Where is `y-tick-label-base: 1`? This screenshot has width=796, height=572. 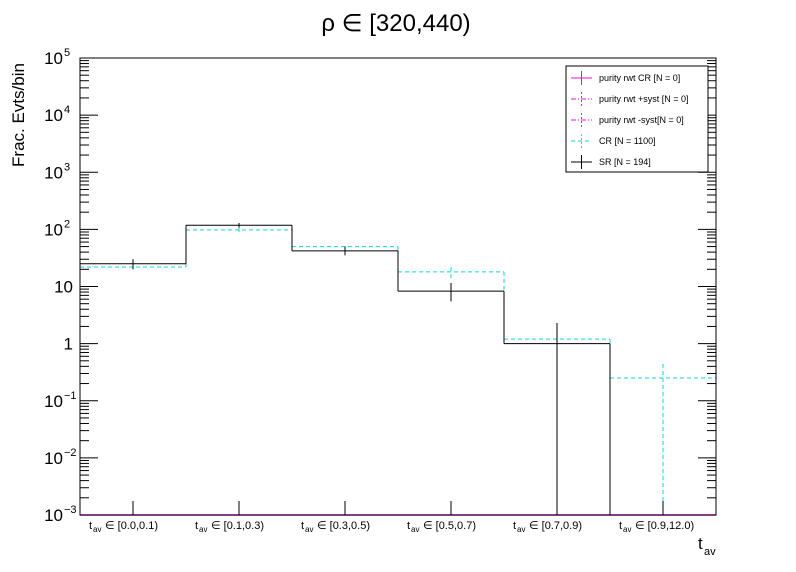 y-tick-label-base: 1 is located at coordinates (68, 344).